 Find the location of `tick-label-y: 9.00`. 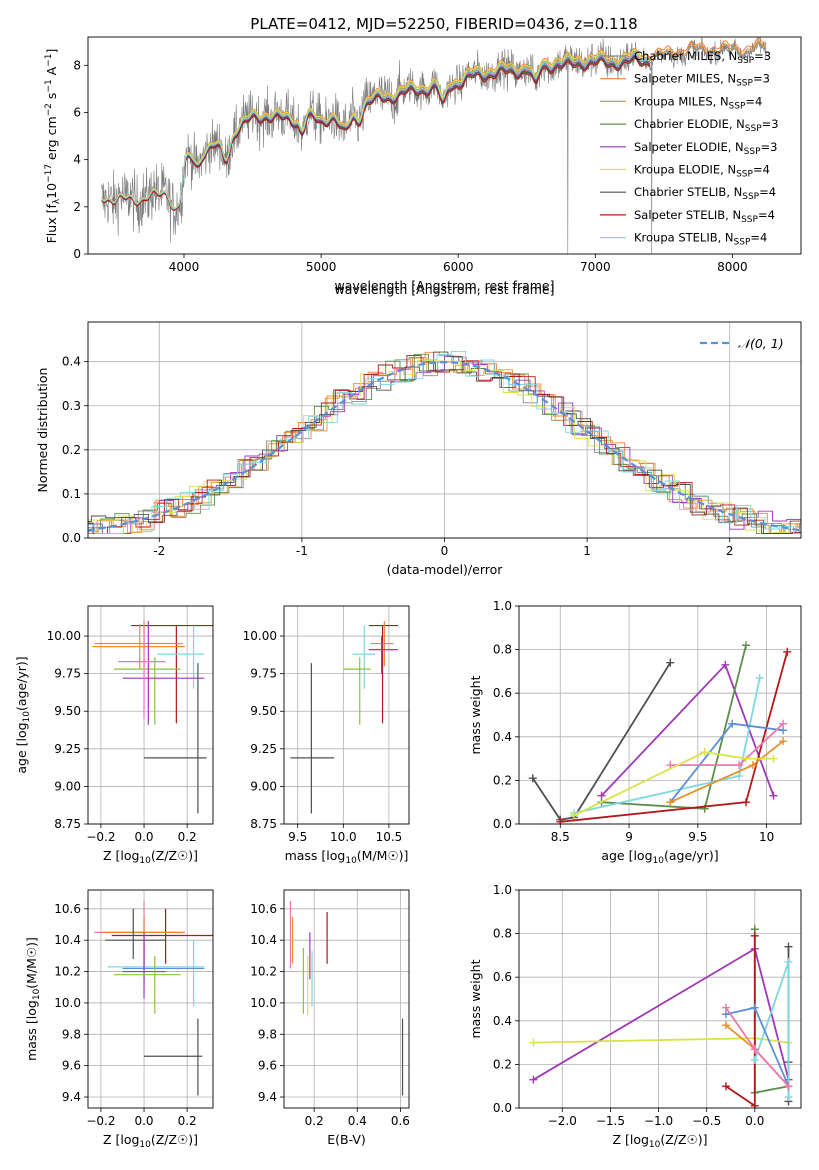

tick-label-y: 9.00 is located at coordinates (263, 786).